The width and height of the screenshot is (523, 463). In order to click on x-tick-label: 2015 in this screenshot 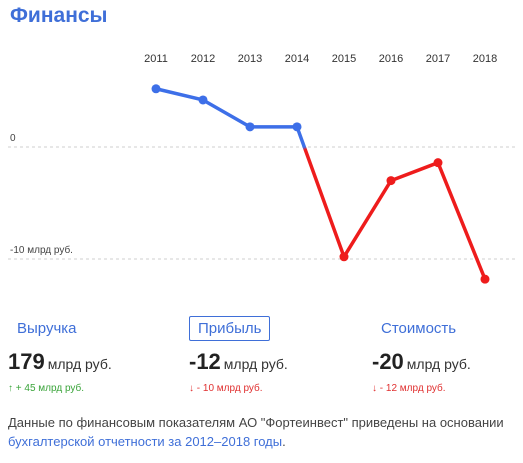, I will do `click(344, 59)`.